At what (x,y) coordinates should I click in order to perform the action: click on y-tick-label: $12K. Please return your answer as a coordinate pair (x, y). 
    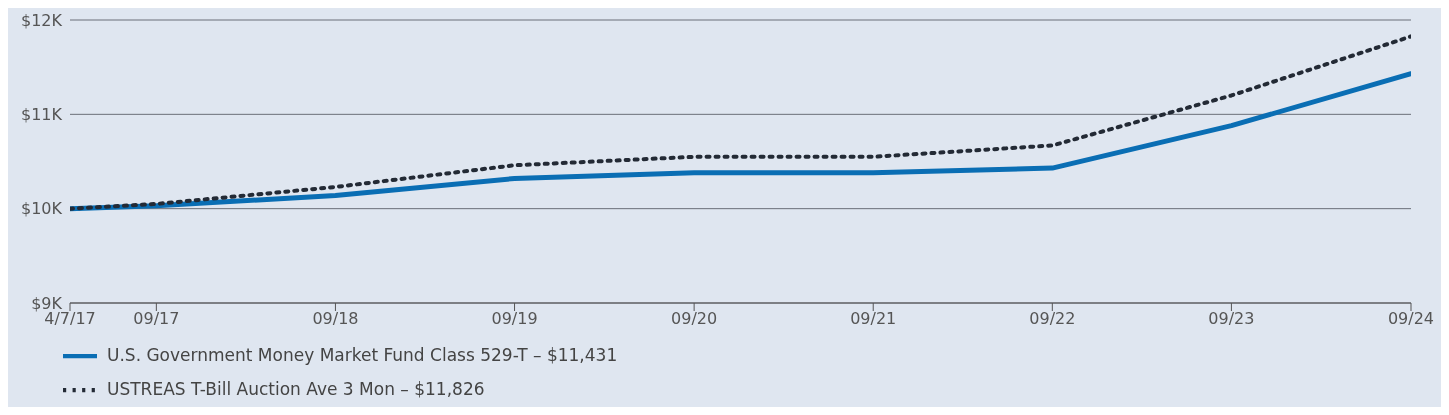
    Looking at the image, I should click on (41, 20).